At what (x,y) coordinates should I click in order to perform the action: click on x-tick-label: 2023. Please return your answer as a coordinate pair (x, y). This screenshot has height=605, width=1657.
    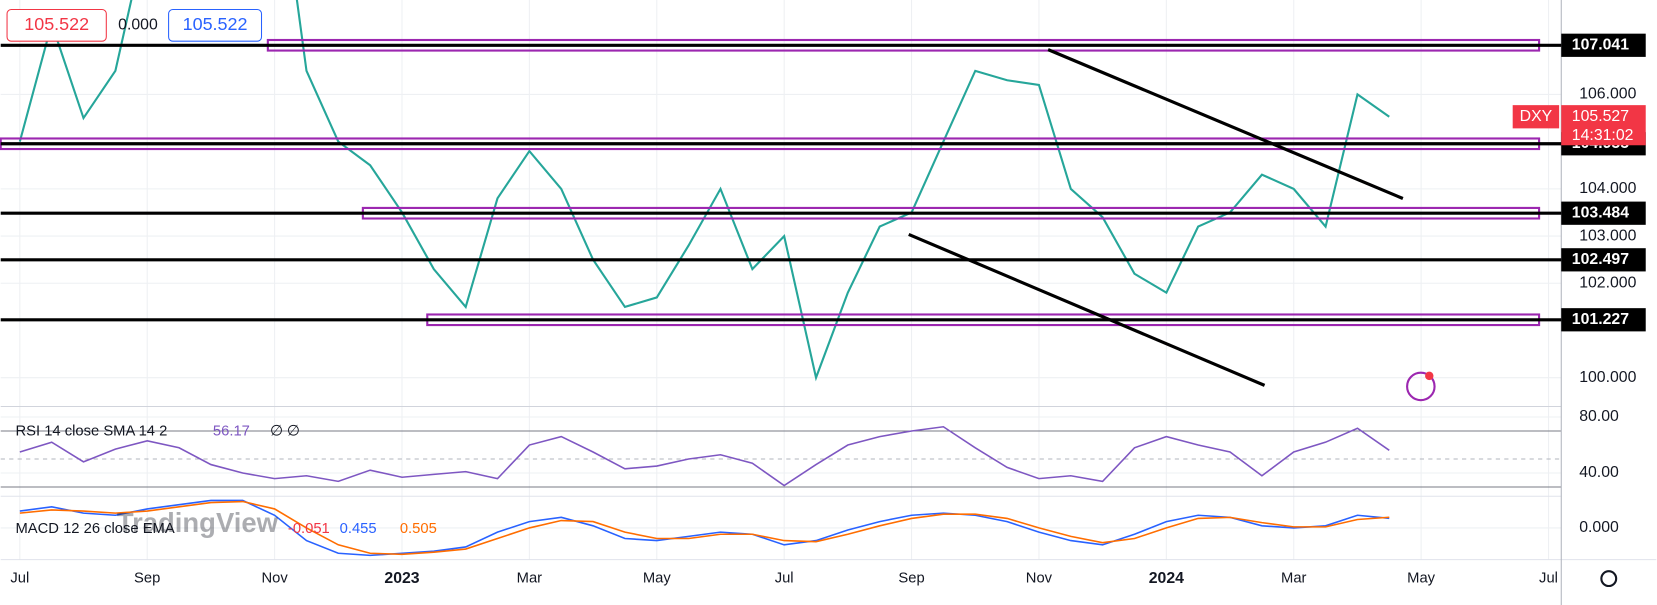
    Looking at the image, I should click on (401, 578).